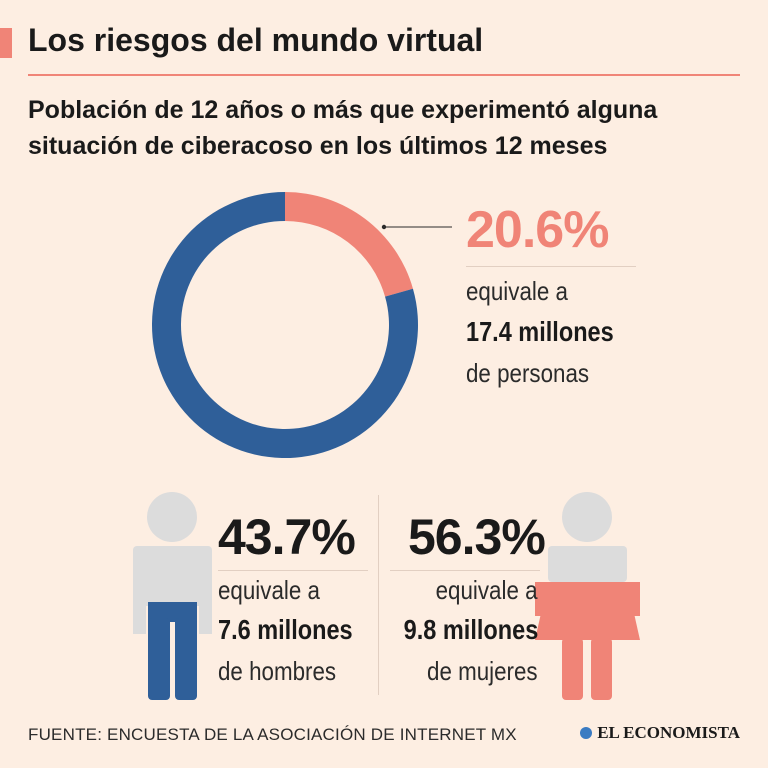 This screenshot has width=768, height=768. Describe the element at coordinates (537, 230) in the screenshot. I see `donut-callout-percent: 20.6%` at that location.